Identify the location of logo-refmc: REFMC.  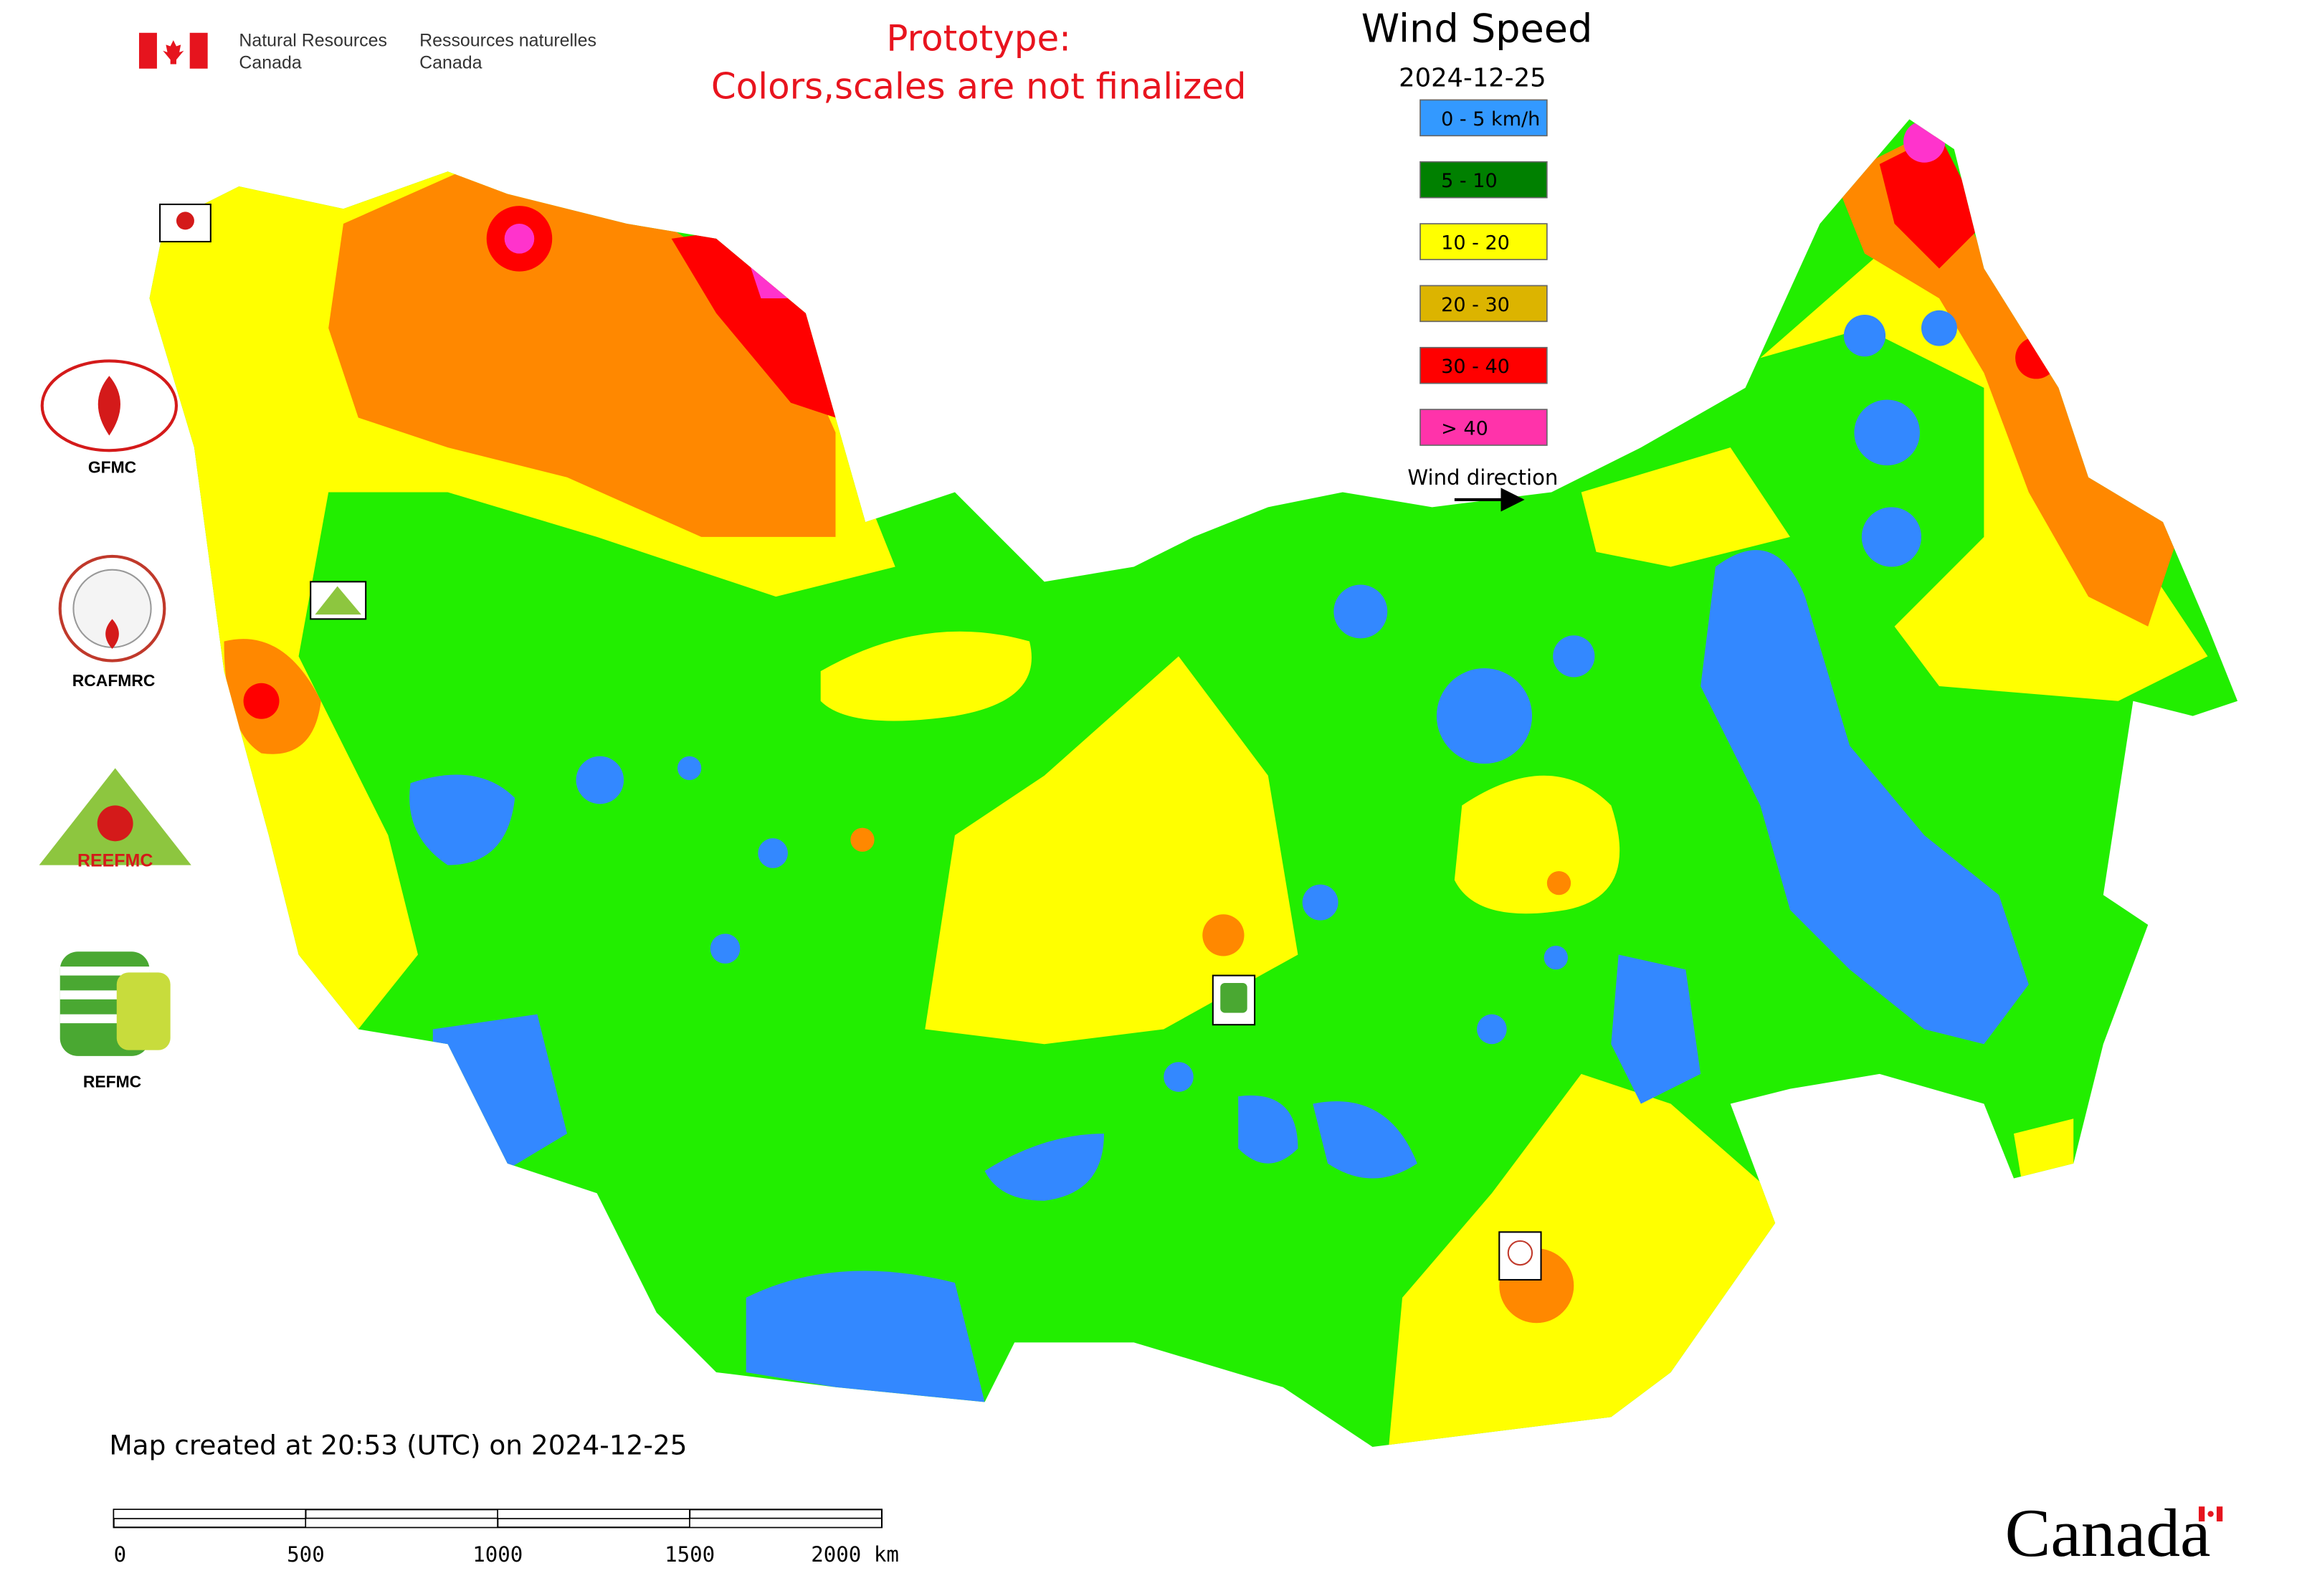
(115, 1021).